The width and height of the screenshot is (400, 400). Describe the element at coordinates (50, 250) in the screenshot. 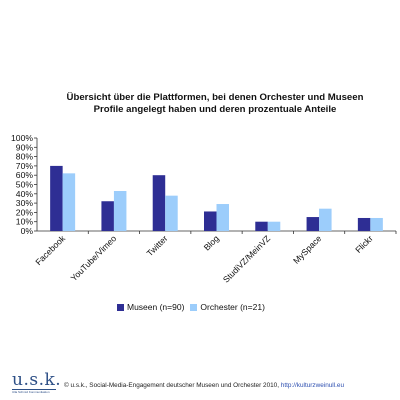

I see `x-tick-label: Facebook` at that location.